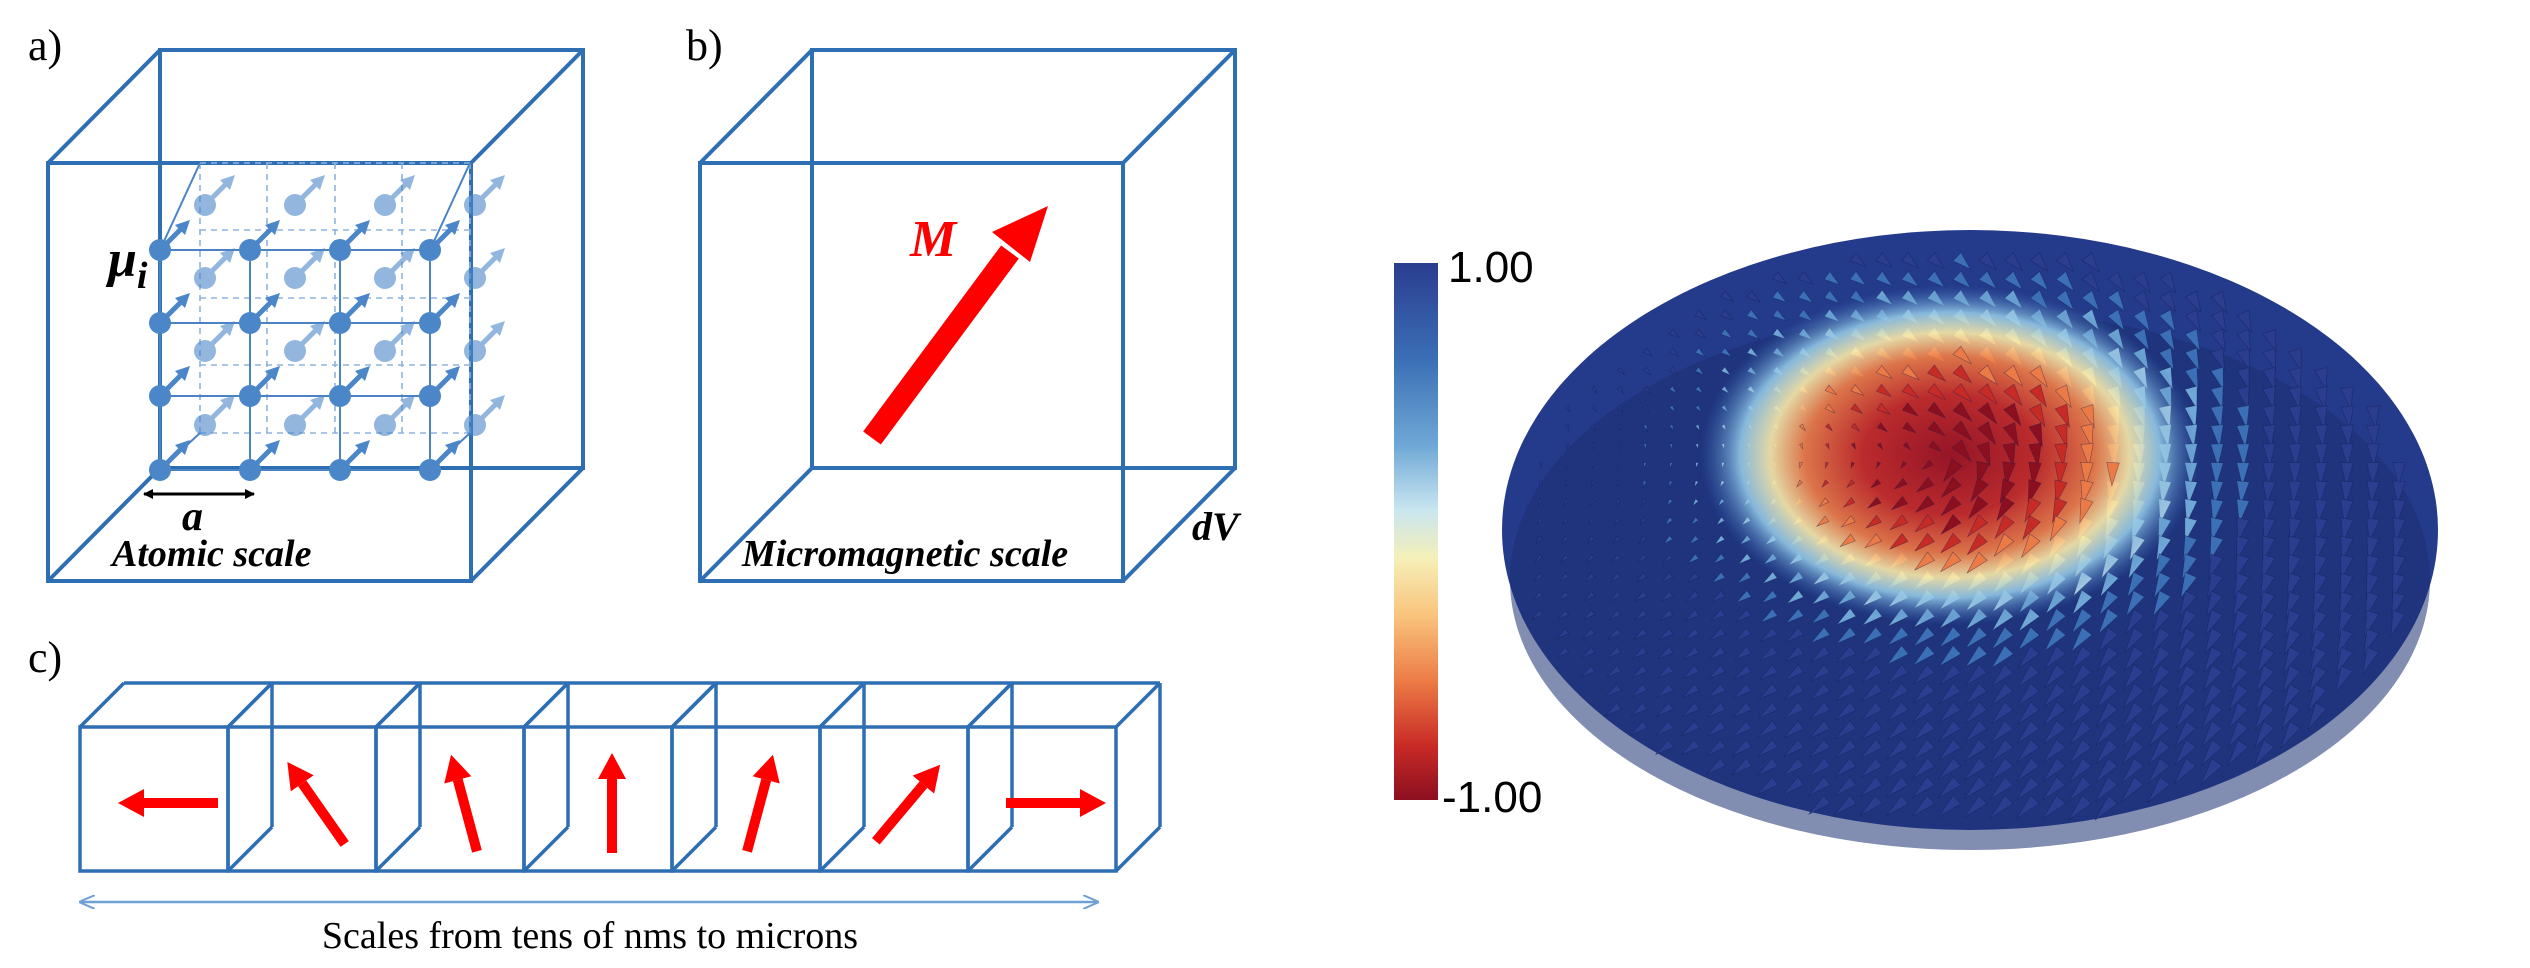  What do you see at coordinates (1491, 267) in the screenshot?
I see `colorbar-max-label: 1.00` at bounding box center [1491, 267].